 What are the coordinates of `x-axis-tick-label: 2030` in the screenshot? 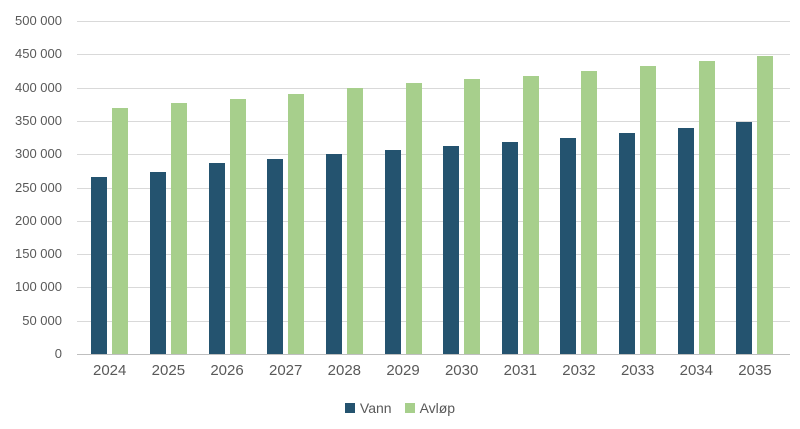 It's located at (461, 370).